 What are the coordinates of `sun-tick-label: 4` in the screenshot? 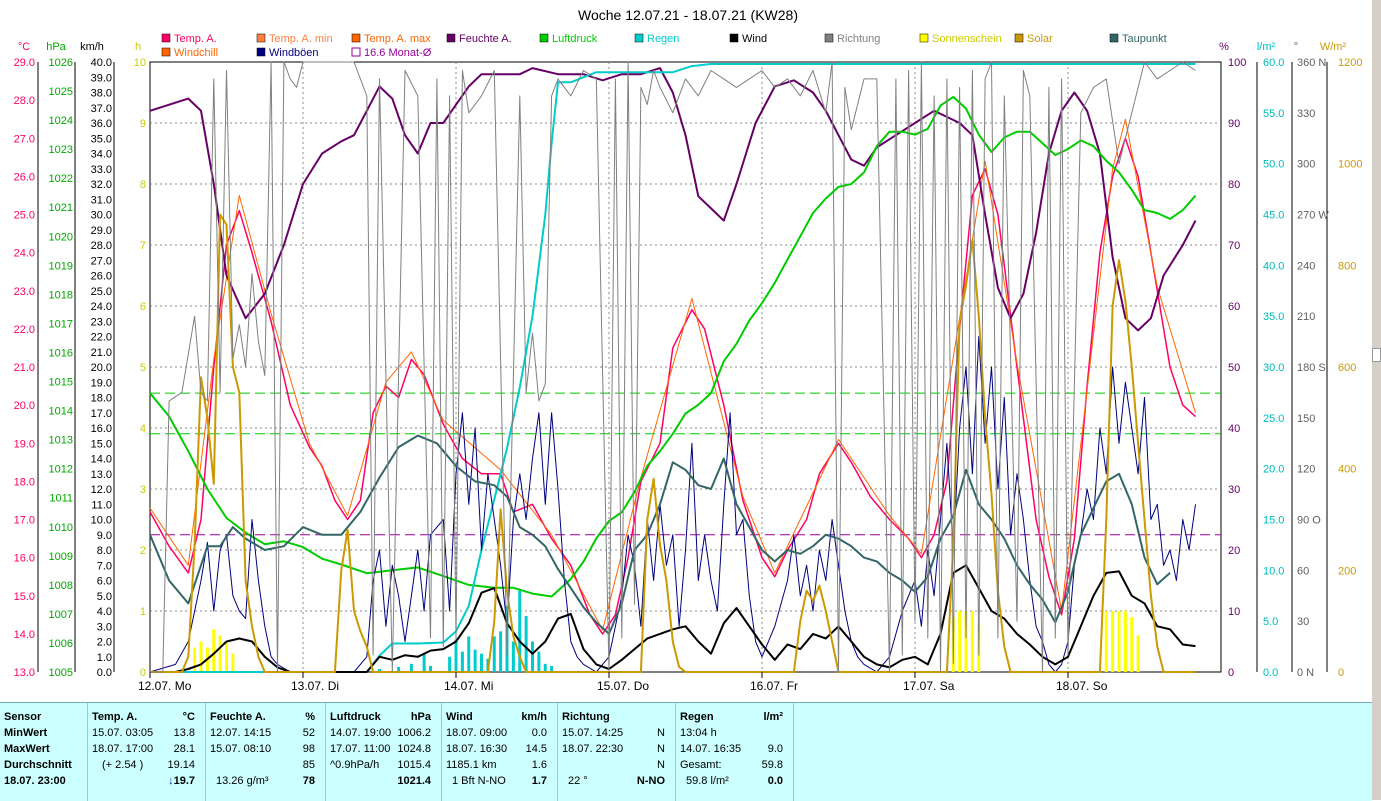 It's located at (143, 429).